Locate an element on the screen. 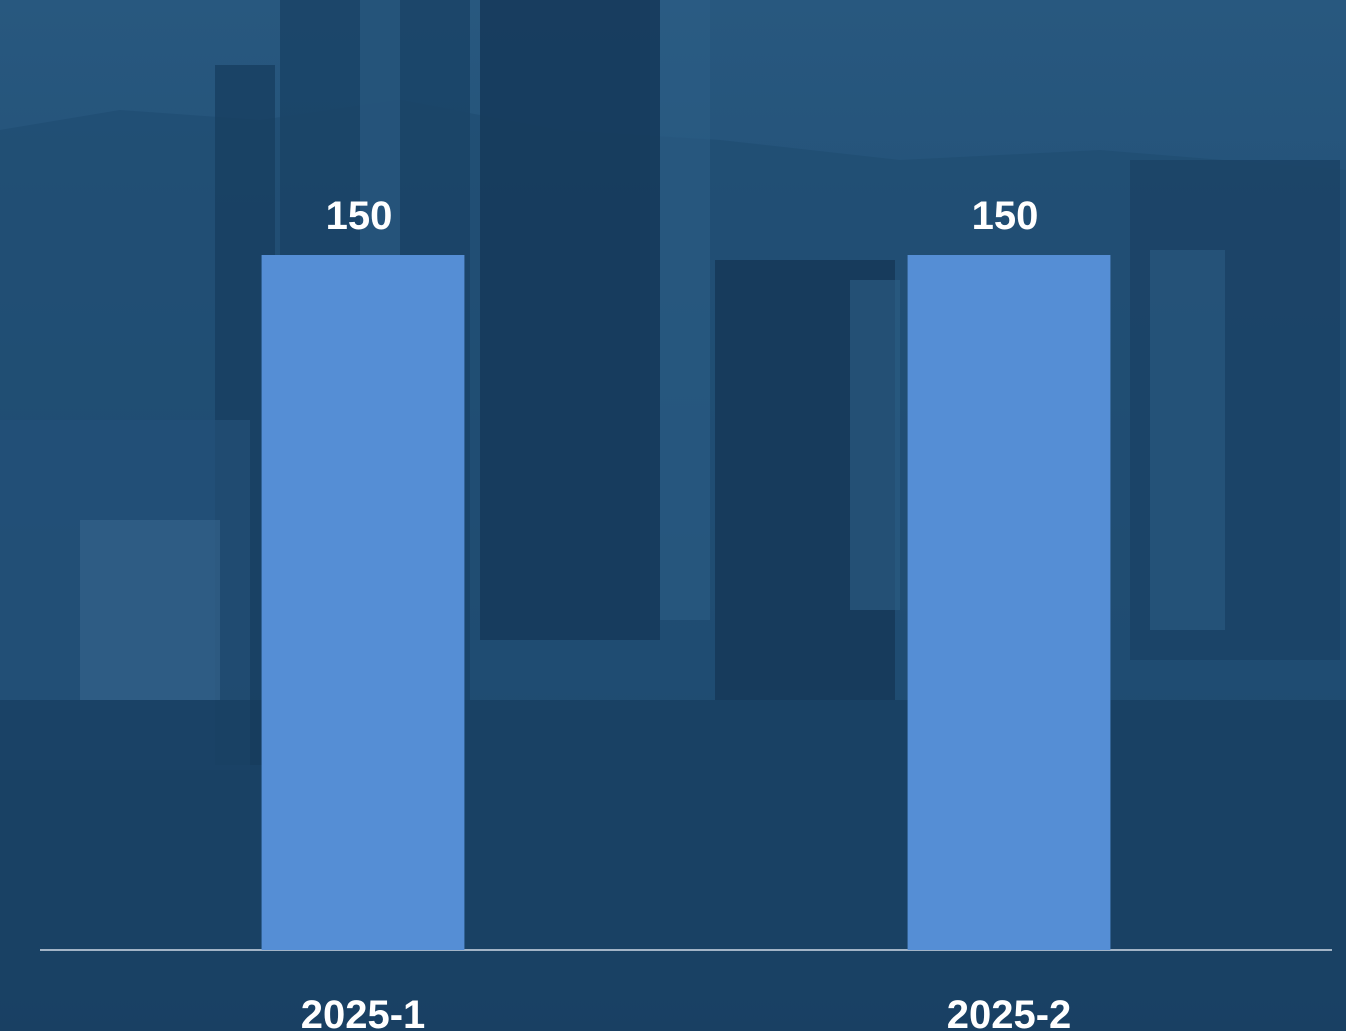 Image resolution: width=1346 pixels, height=1031 pixels. x-tick-label: 2025-1 is located at coordinates (363, 1012).